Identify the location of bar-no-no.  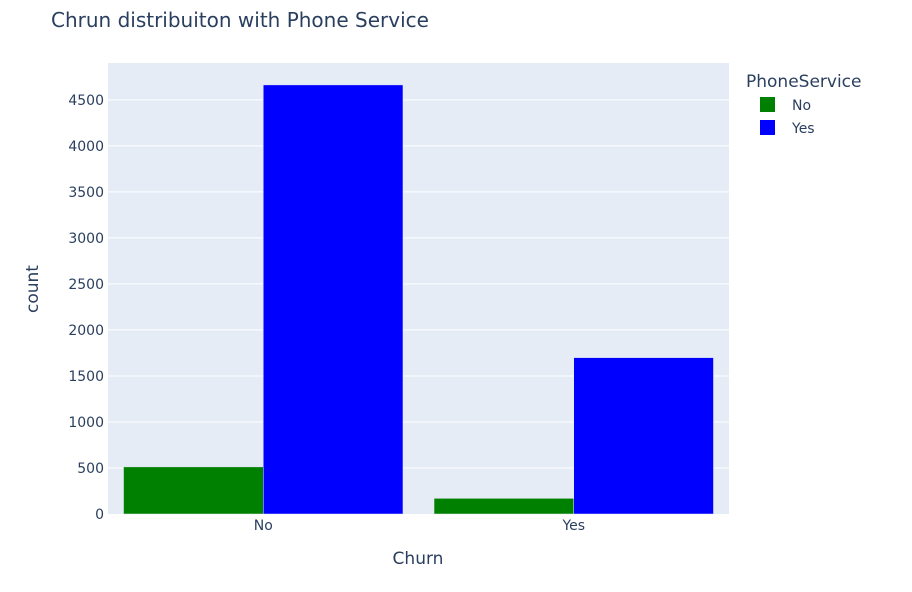
(193, 490).